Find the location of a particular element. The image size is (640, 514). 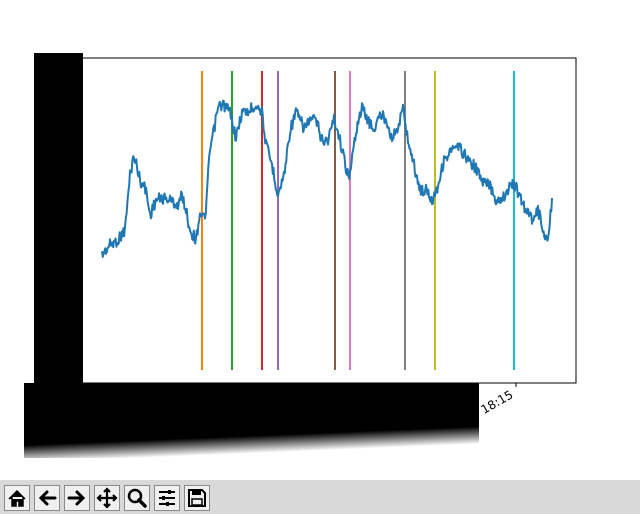

home-icon is located at coordinates (17, 498).